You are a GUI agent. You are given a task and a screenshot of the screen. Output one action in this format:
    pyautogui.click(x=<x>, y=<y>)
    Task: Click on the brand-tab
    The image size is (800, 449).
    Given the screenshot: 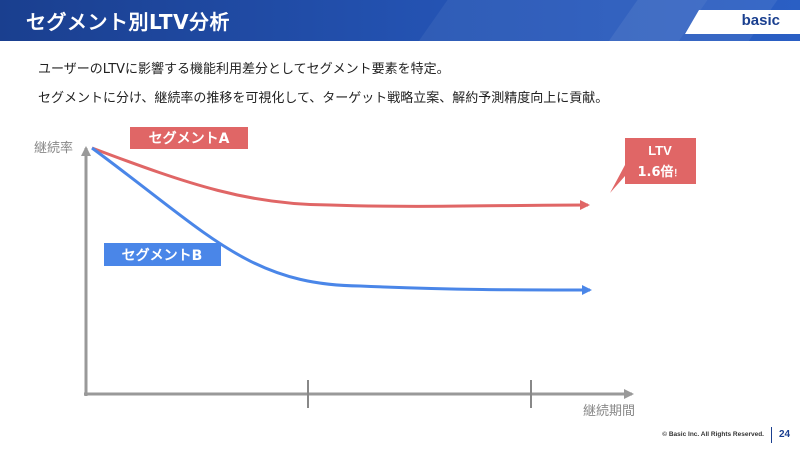 What is the action you would take?
    pyautogui.click(x=742, y=22)
    